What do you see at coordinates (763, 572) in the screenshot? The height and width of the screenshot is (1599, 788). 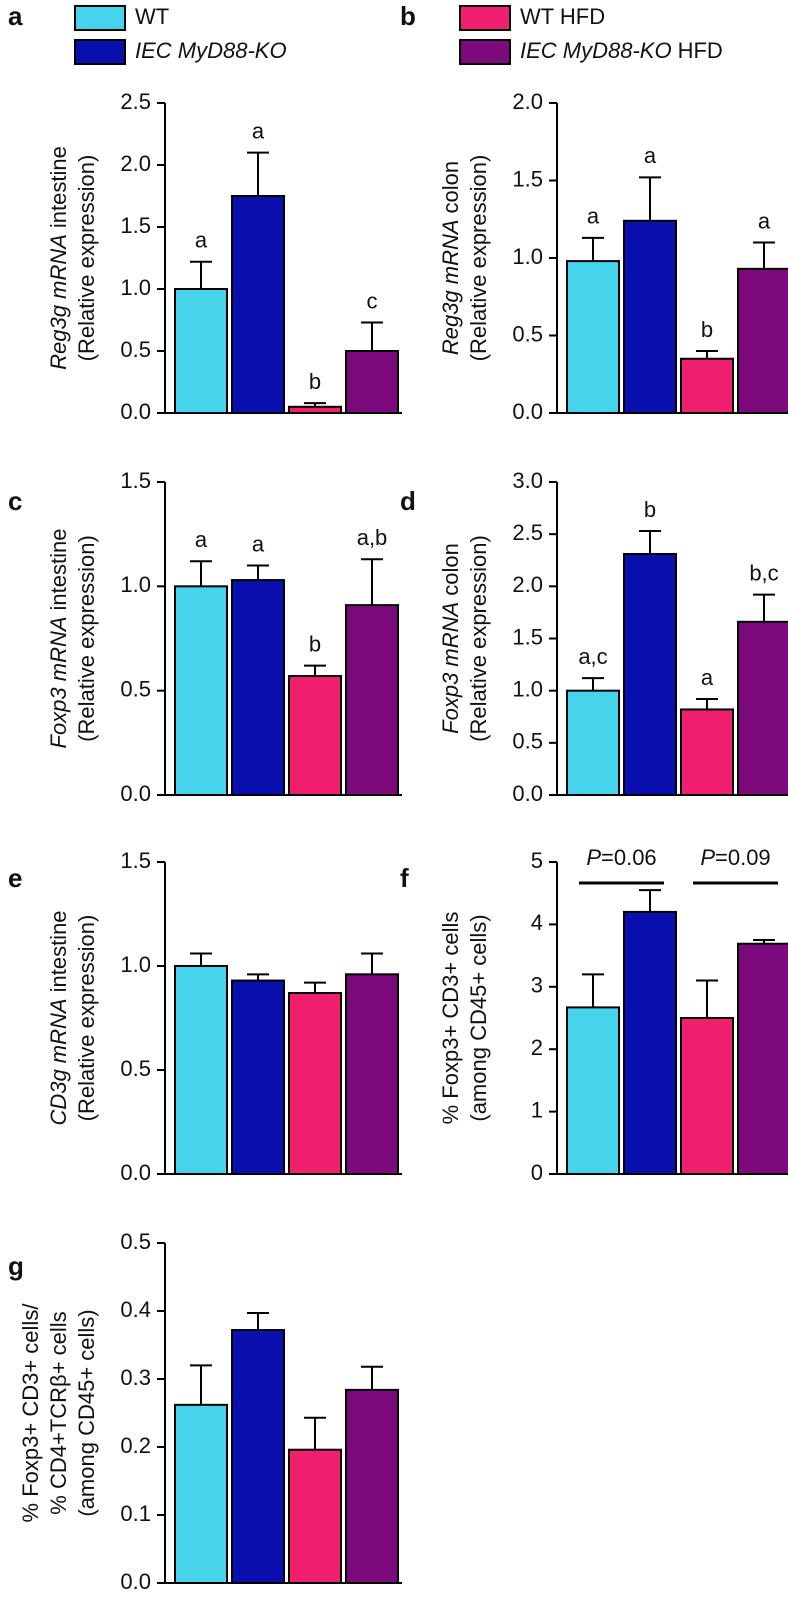 I see `significance-letter: b,c` at bounding box center [763, 572].